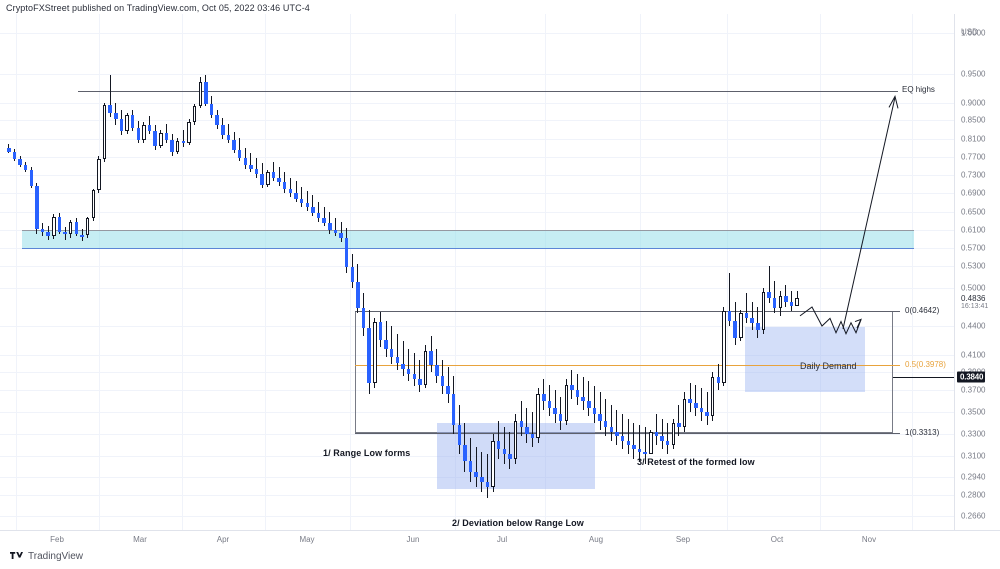 The height and width of the screenshot is (569, 1000). I want to click on time-tick-label: Apr, so click(223, 539).